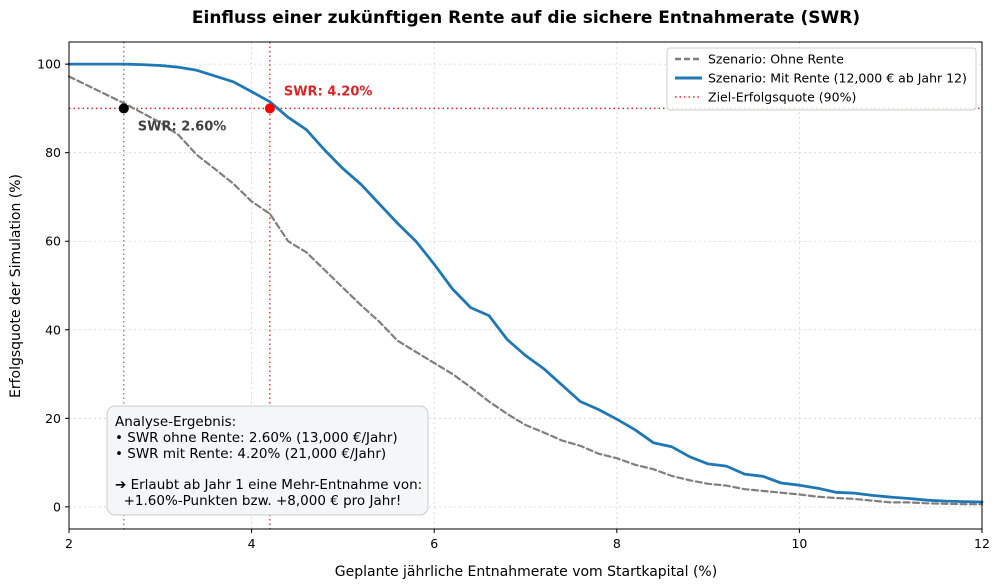  I want to click on y-tick-label: 40, so click(53, 329).